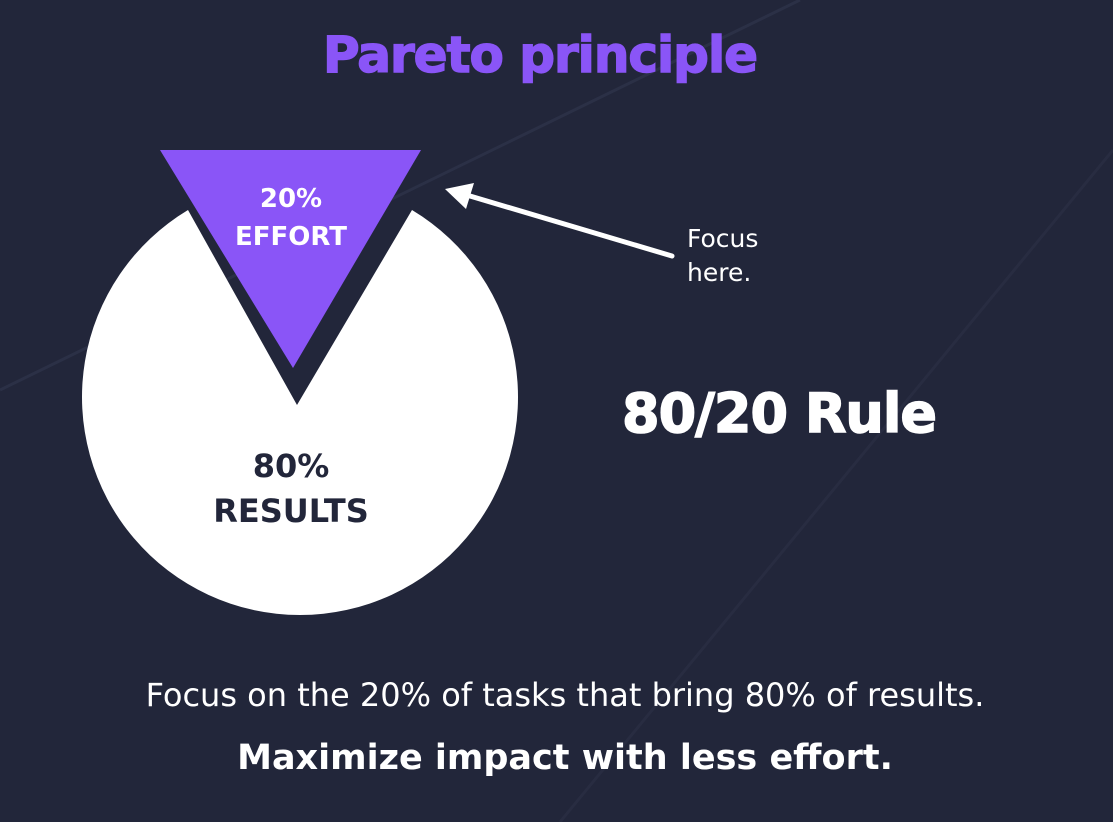 This screenshot has height=822, width=1113. I want to click on page-title: Pareto principle, so click(540, 55).